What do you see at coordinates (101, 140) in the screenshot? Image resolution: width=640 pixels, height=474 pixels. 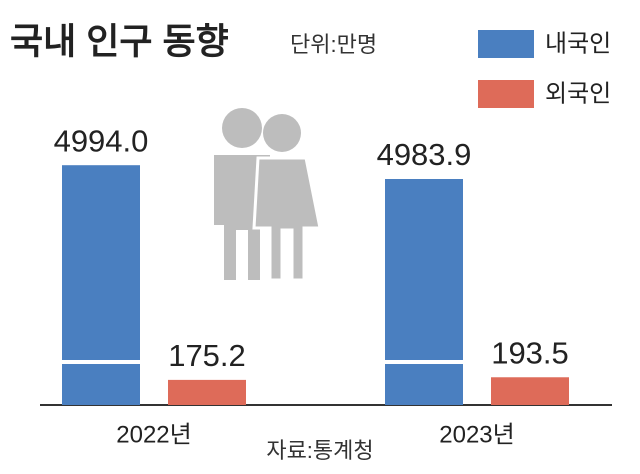 I see `value-label: 4994.0` at bounding box center [101, 140].